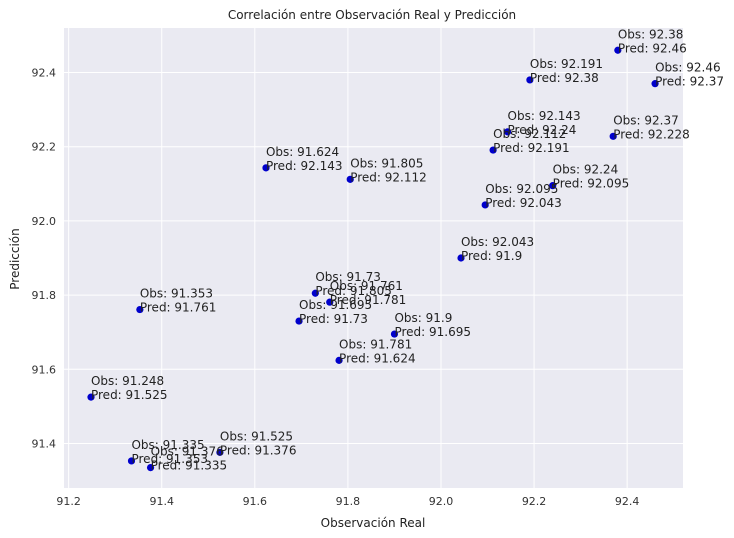 Image resolution: width=734 pixels, height=538 pixels. Describe the element at coordinates (178, 308) in the screenshot. I see `data-label-pred: Pred: 91.761` at that location.